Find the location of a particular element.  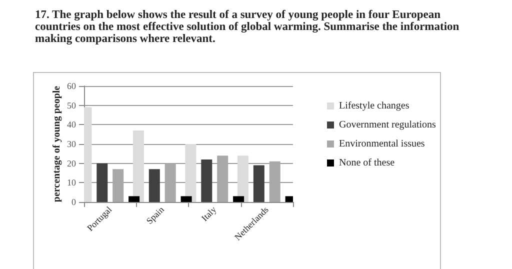

y-tick-label: 40 is located at coordinates (71, 125).